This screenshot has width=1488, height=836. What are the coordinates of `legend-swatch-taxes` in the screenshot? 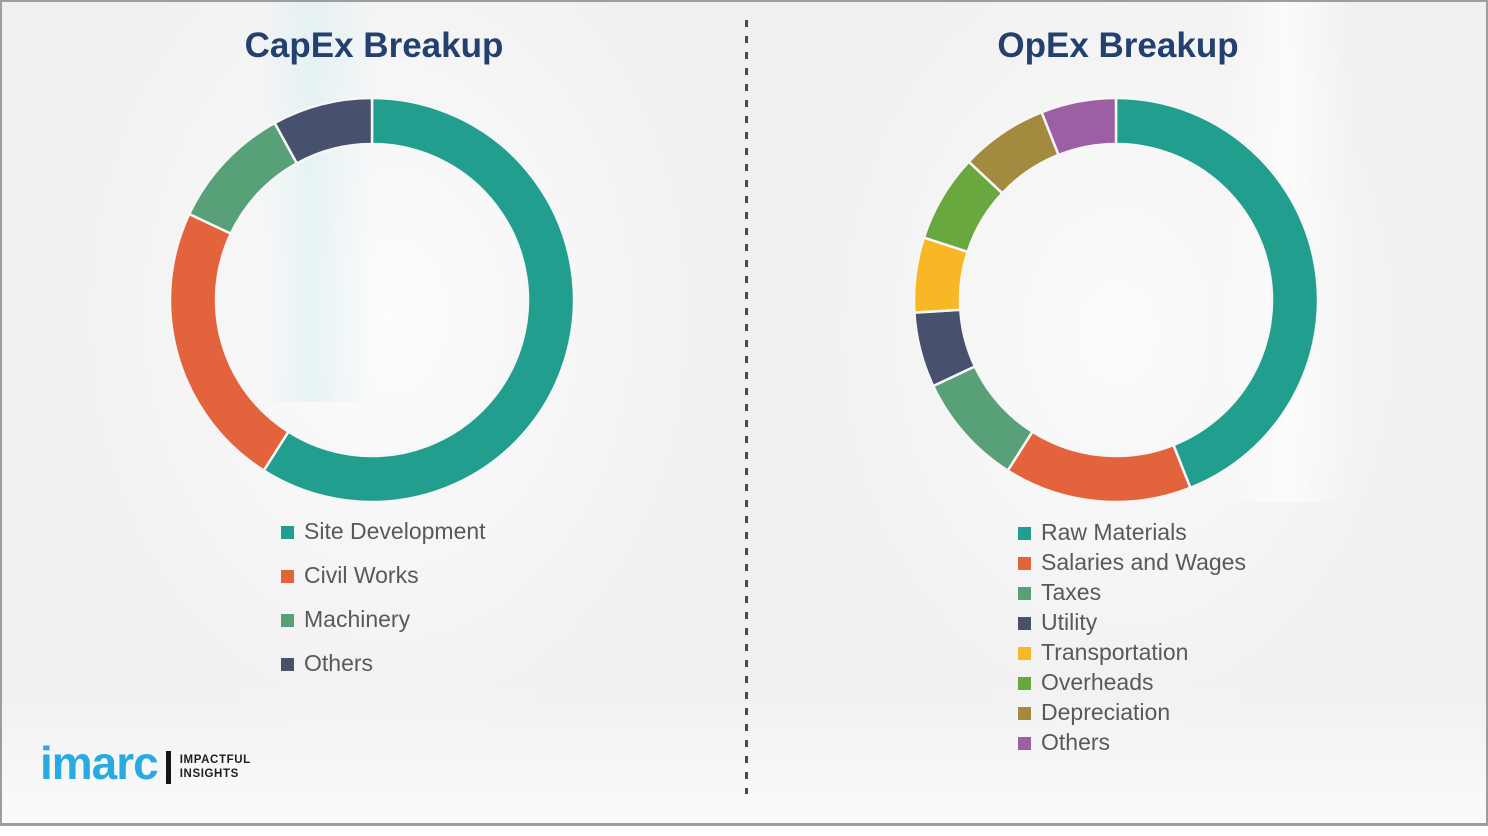 It's located at (1024, 593).